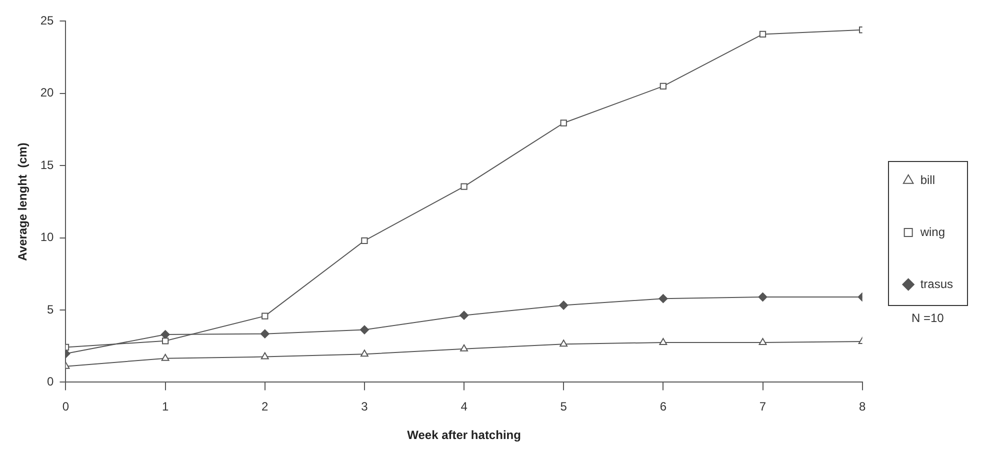 The image size is (983, 461). What do you see at coordinates (762, 407) in the screenshot?
I see `x-tick-label: 7` at bounding box center [762, 407].